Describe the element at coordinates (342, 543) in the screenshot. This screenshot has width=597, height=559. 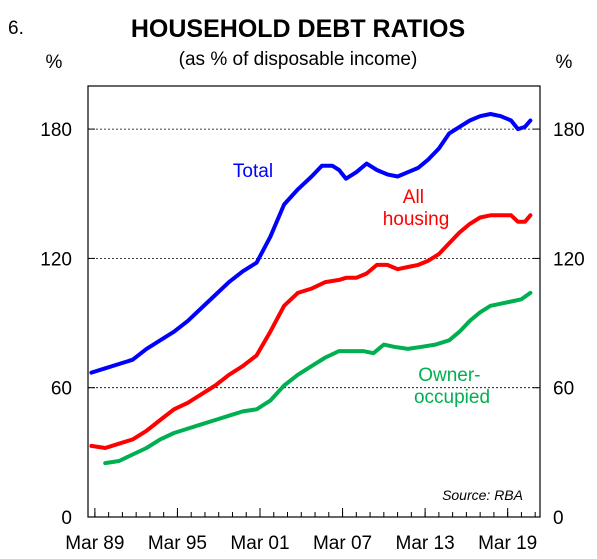
I see `x-tick-label: Mar 07` at that location.